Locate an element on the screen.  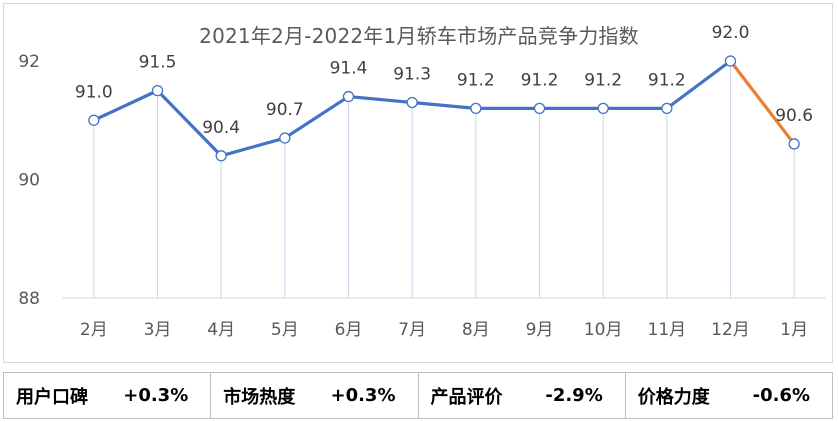
data-label: 91.4 is located at coordinates (349, 69).